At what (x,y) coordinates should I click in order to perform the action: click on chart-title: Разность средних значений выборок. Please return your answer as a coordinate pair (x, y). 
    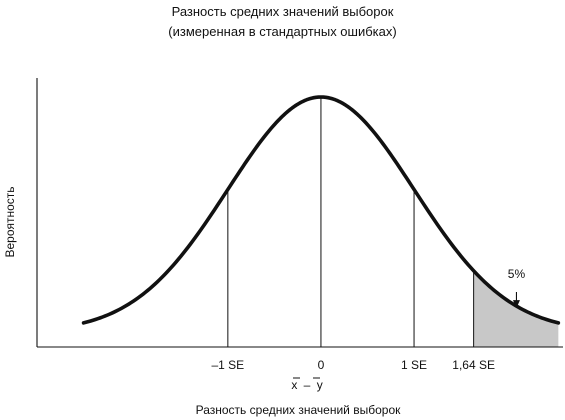
    Looking at the image, I should click on (282, 11).